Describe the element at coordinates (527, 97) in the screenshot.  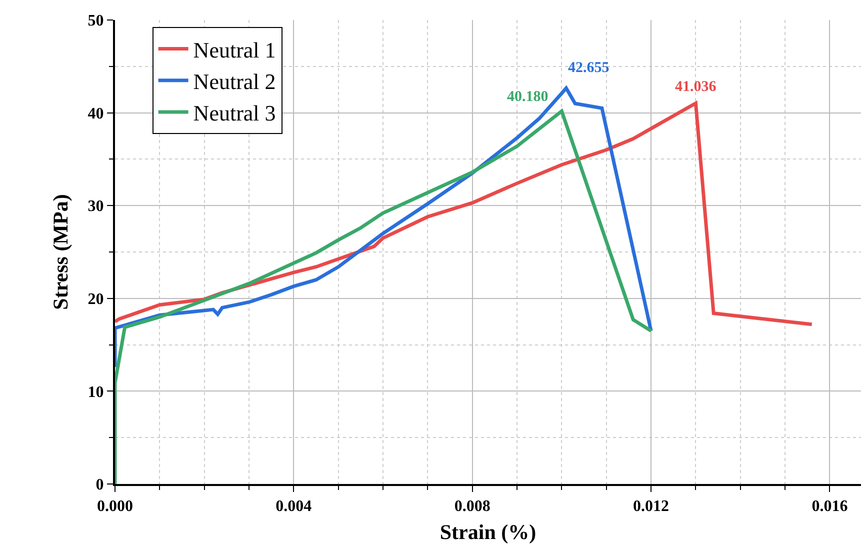
I see `annotation: 40.180` at that location.